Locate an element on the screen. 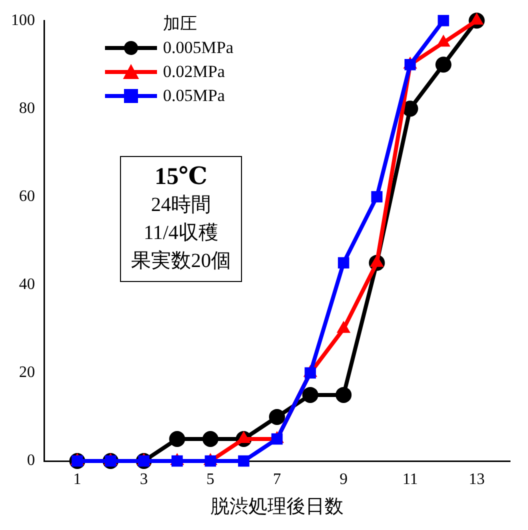 This screenshot has height=530, width=528. annotation: 果実数20個 is located at coordinates (181, 261).